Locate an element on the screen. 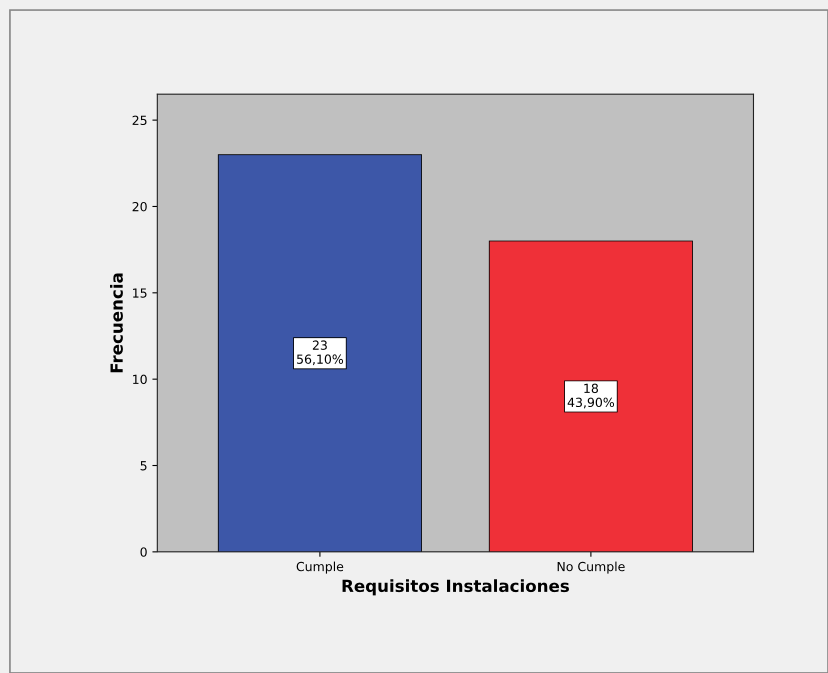  data-label: 18 43,90% is located at coordinates (591, 396).